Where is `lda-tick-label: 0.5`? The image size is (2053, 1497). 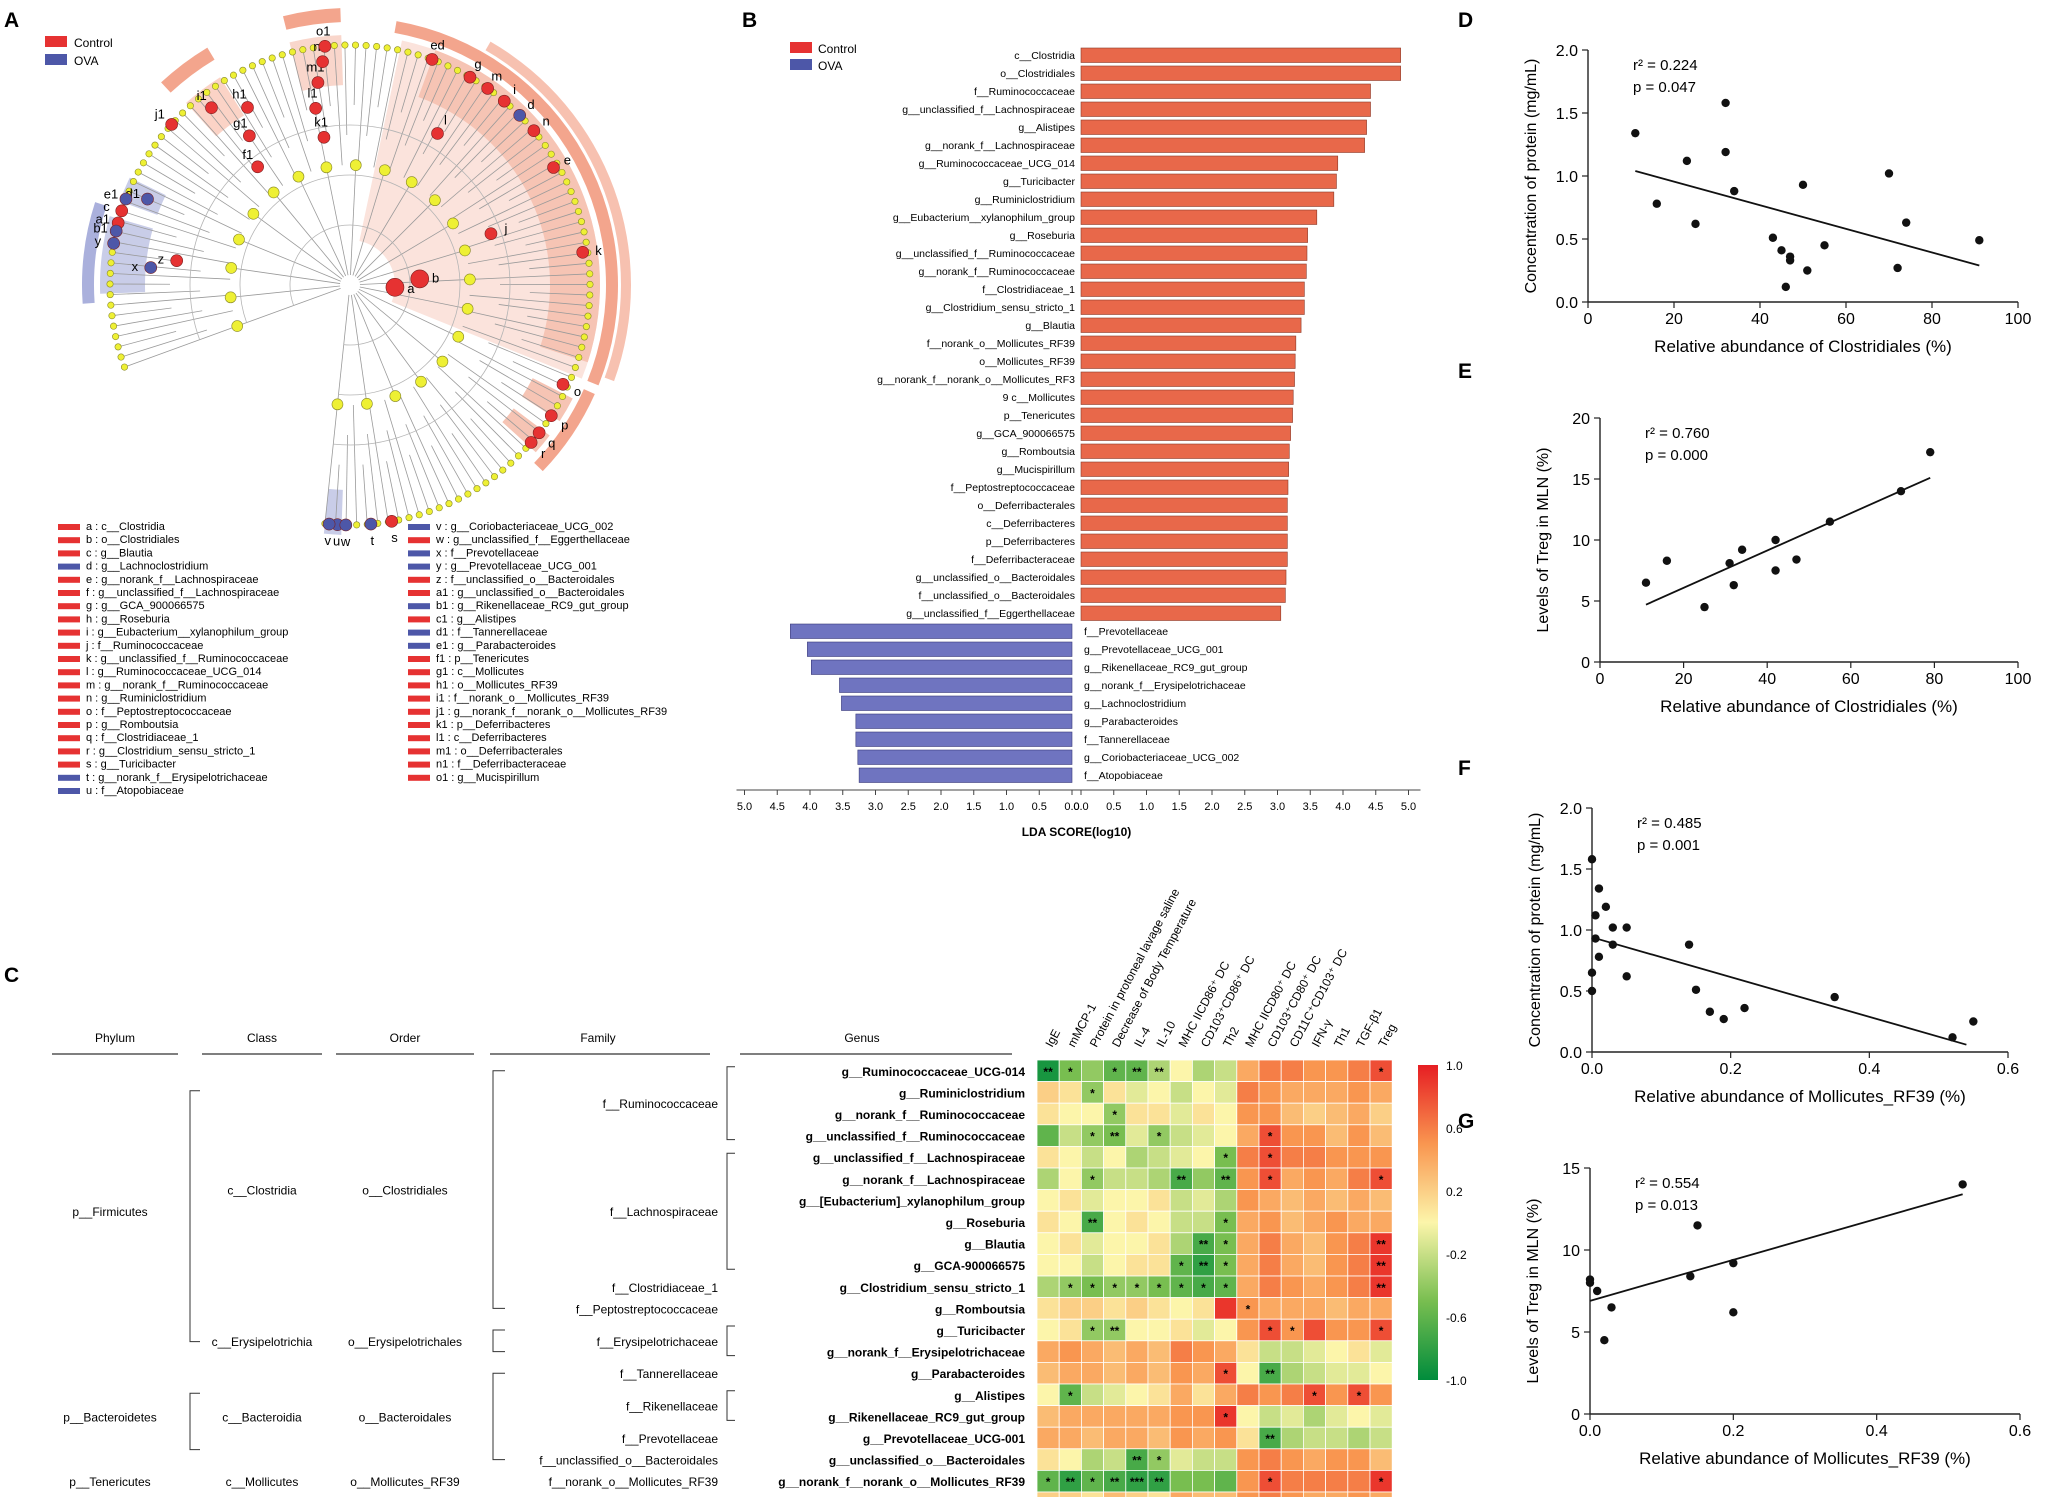 lda-tick-label: 0.5 is located at coordinates (1113, 807).